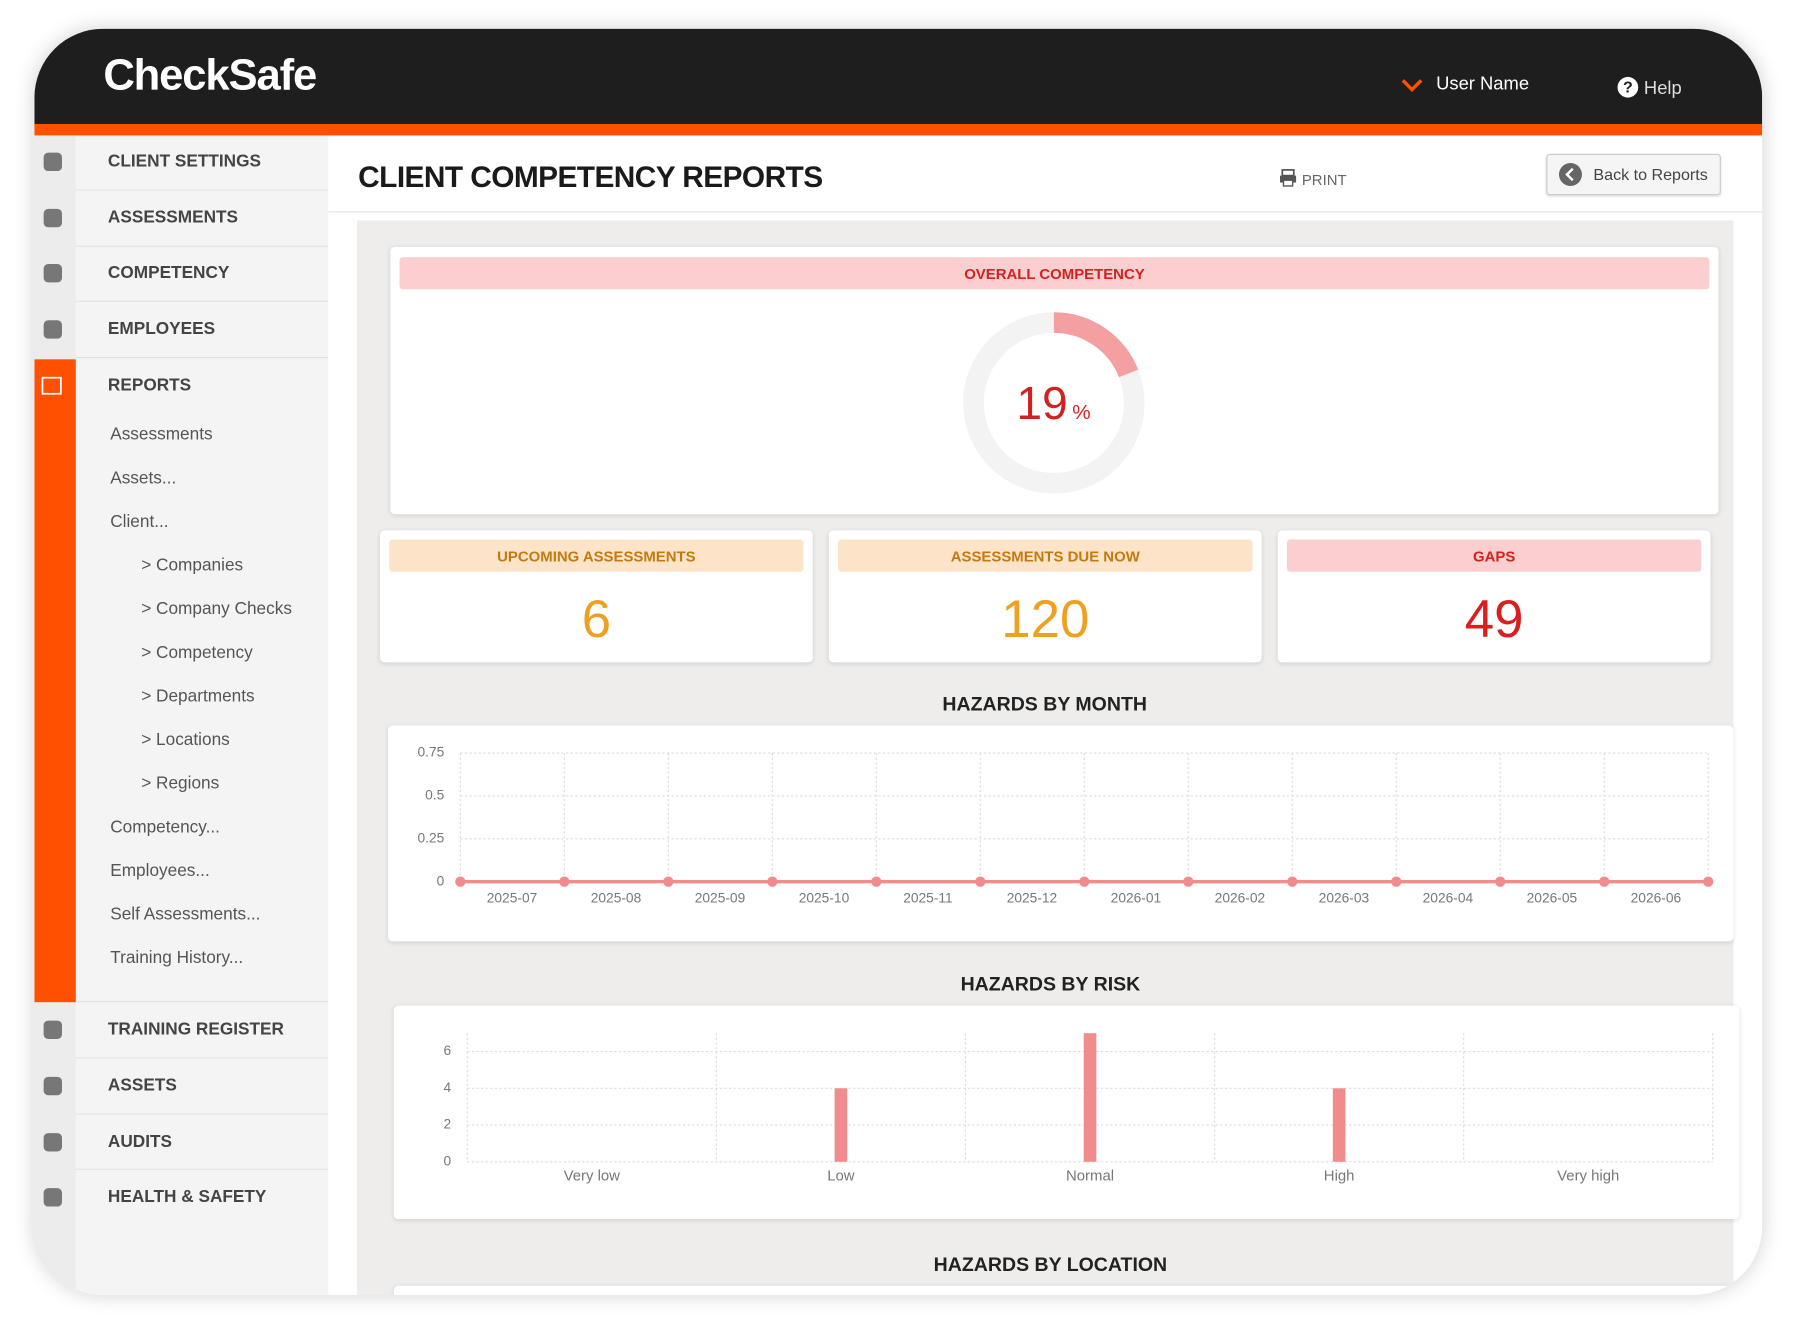 The image size is (1800, 1328). Describe the element at coordinates (55, 681) in the screenshot. I see `active-rail` at that location.